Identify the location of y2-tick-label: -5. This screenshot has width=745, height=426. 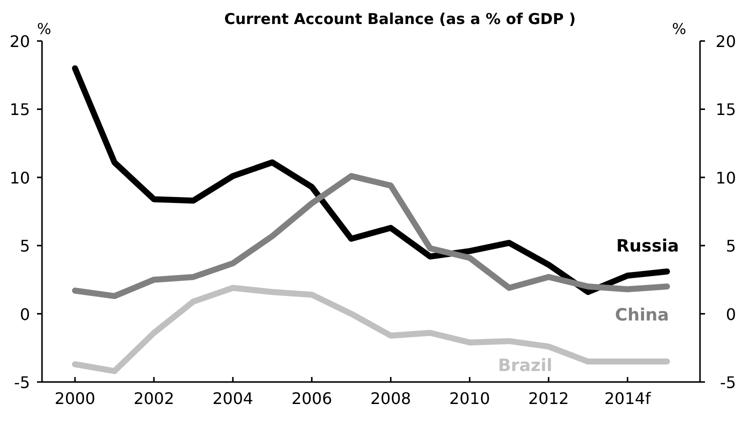
(728, 382).